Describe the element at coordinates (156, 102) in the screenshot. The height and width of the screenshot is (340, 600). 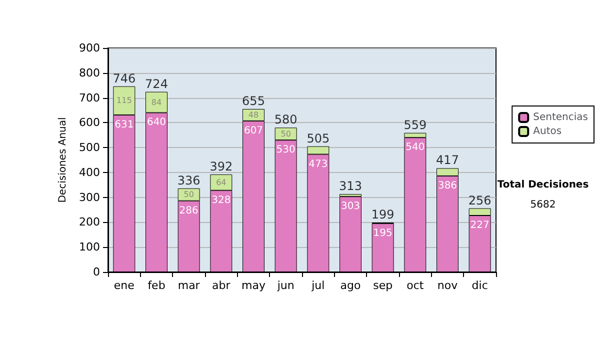
I see `data-label: 84` at that location.